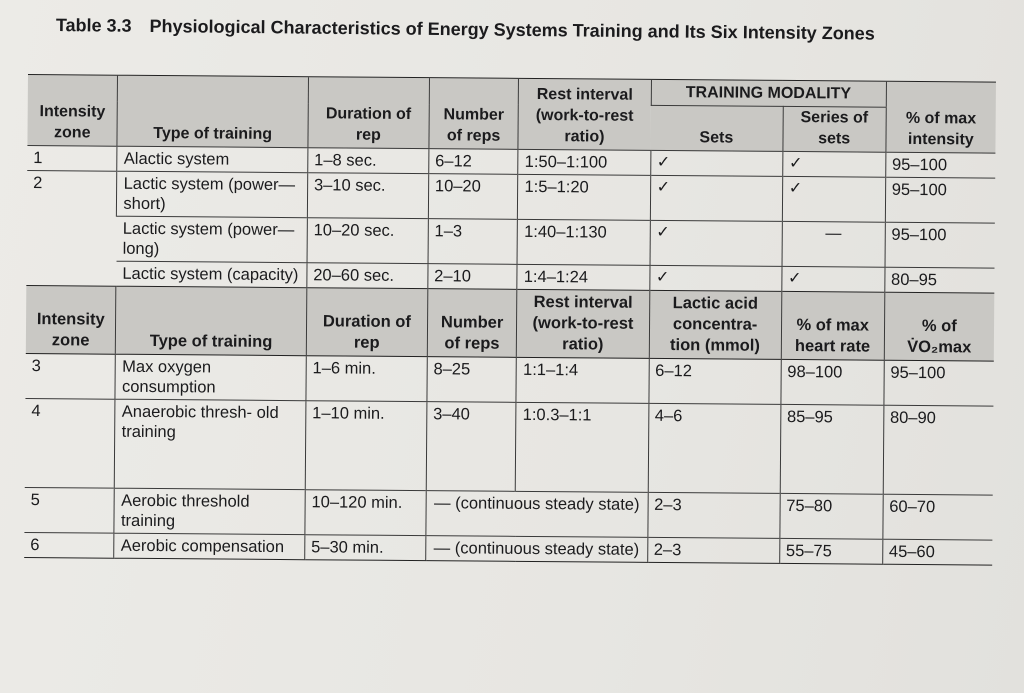 This screenshot has width=1024, height=693. What do you see at coordinates (70, 376) in the screenshot?
I see `cell-zone: 3` at bounding box center [70, 376].